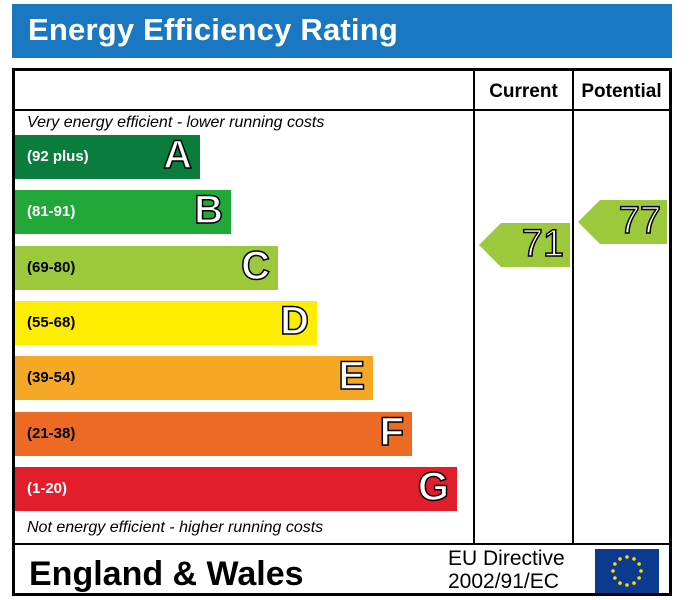 Image resolution: width=692 pixels, height=600 pixels. What do you see at coordinates (523, 91) in the screenshot?
I see `column-current-header: Current` at bounding box center [523, 91].